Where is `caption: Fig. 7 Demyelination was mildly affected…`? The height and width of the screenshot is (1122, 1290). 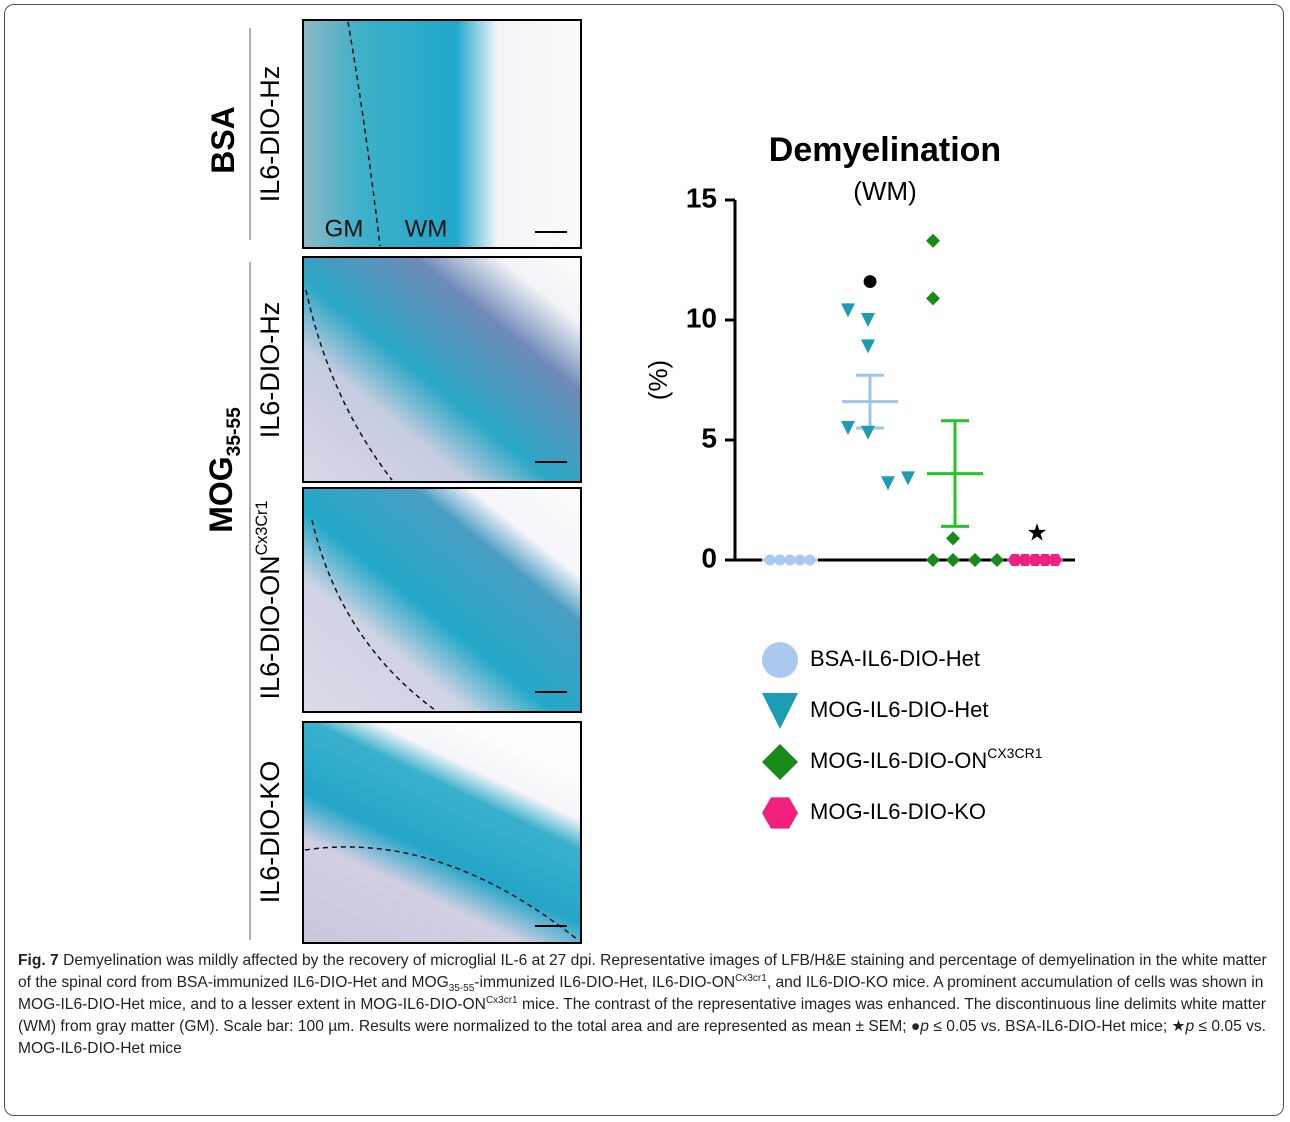
caption: Fig. 7 Demyelination was mildly affected… is located at coordinates (647, 1005).